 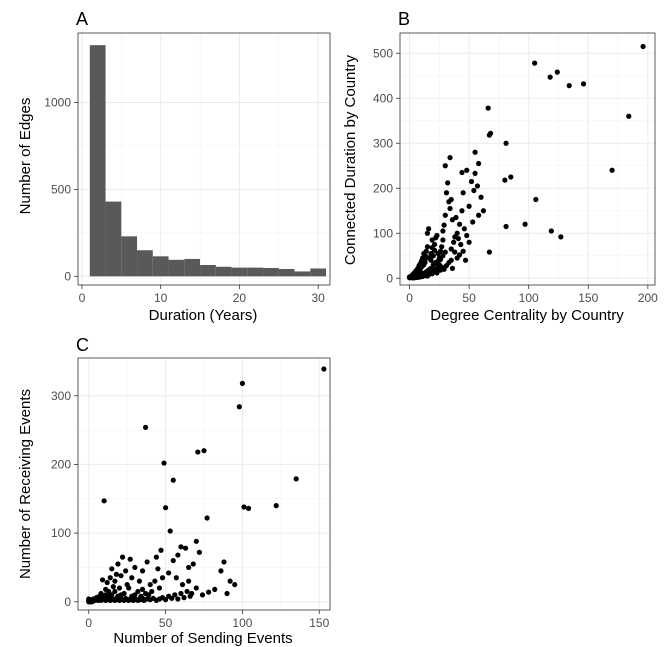 What do you see at coordinates (166, 623) in the screenshot?
I see `panel-c-x-tick-label: 50` at bounding box center [166, 623].